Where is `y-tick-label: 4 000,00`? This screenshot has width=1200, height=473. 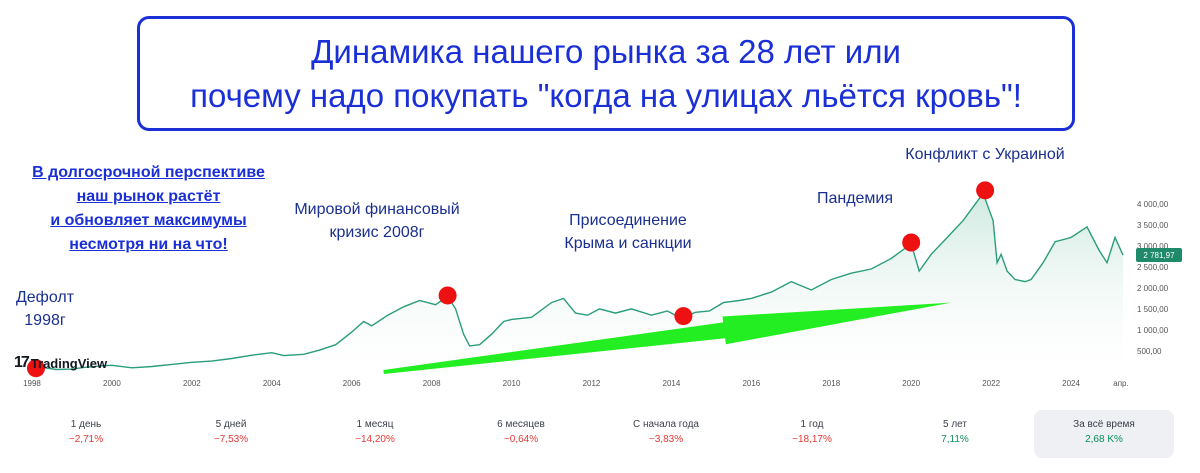
y-tick-label: 4 000,00 is located at coordinates (1153, 204).